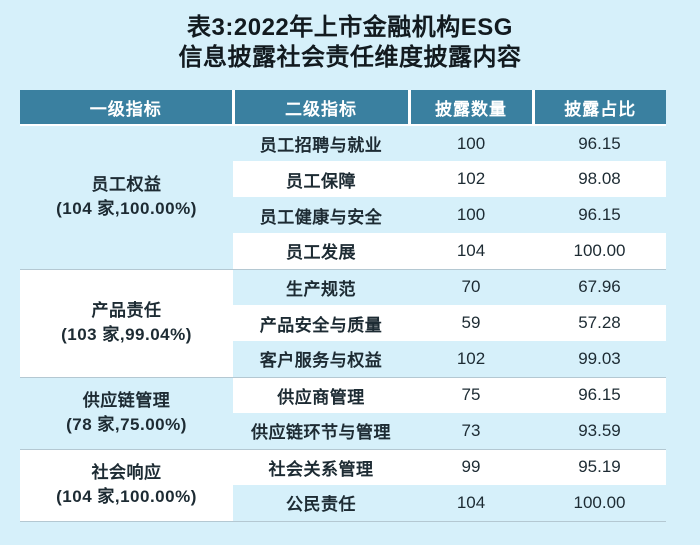 This screenshot has width=700, height=545. Describe the element at coordinates (350, 57) in the screenshot. I see `table-title-line2: 信息披露社会责任维度披露内容` at that location.